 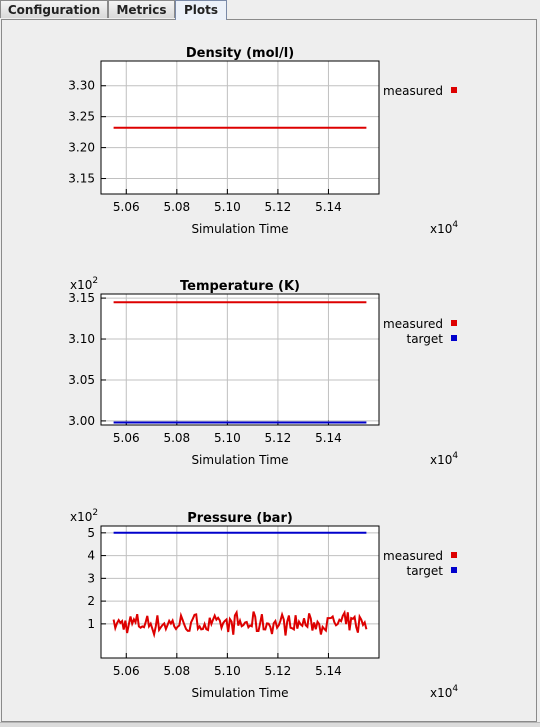 What do you see at coordinates (91, 556) in the screenshot?
I see `y-tick-label: 4` at bounding box center [91, 556].